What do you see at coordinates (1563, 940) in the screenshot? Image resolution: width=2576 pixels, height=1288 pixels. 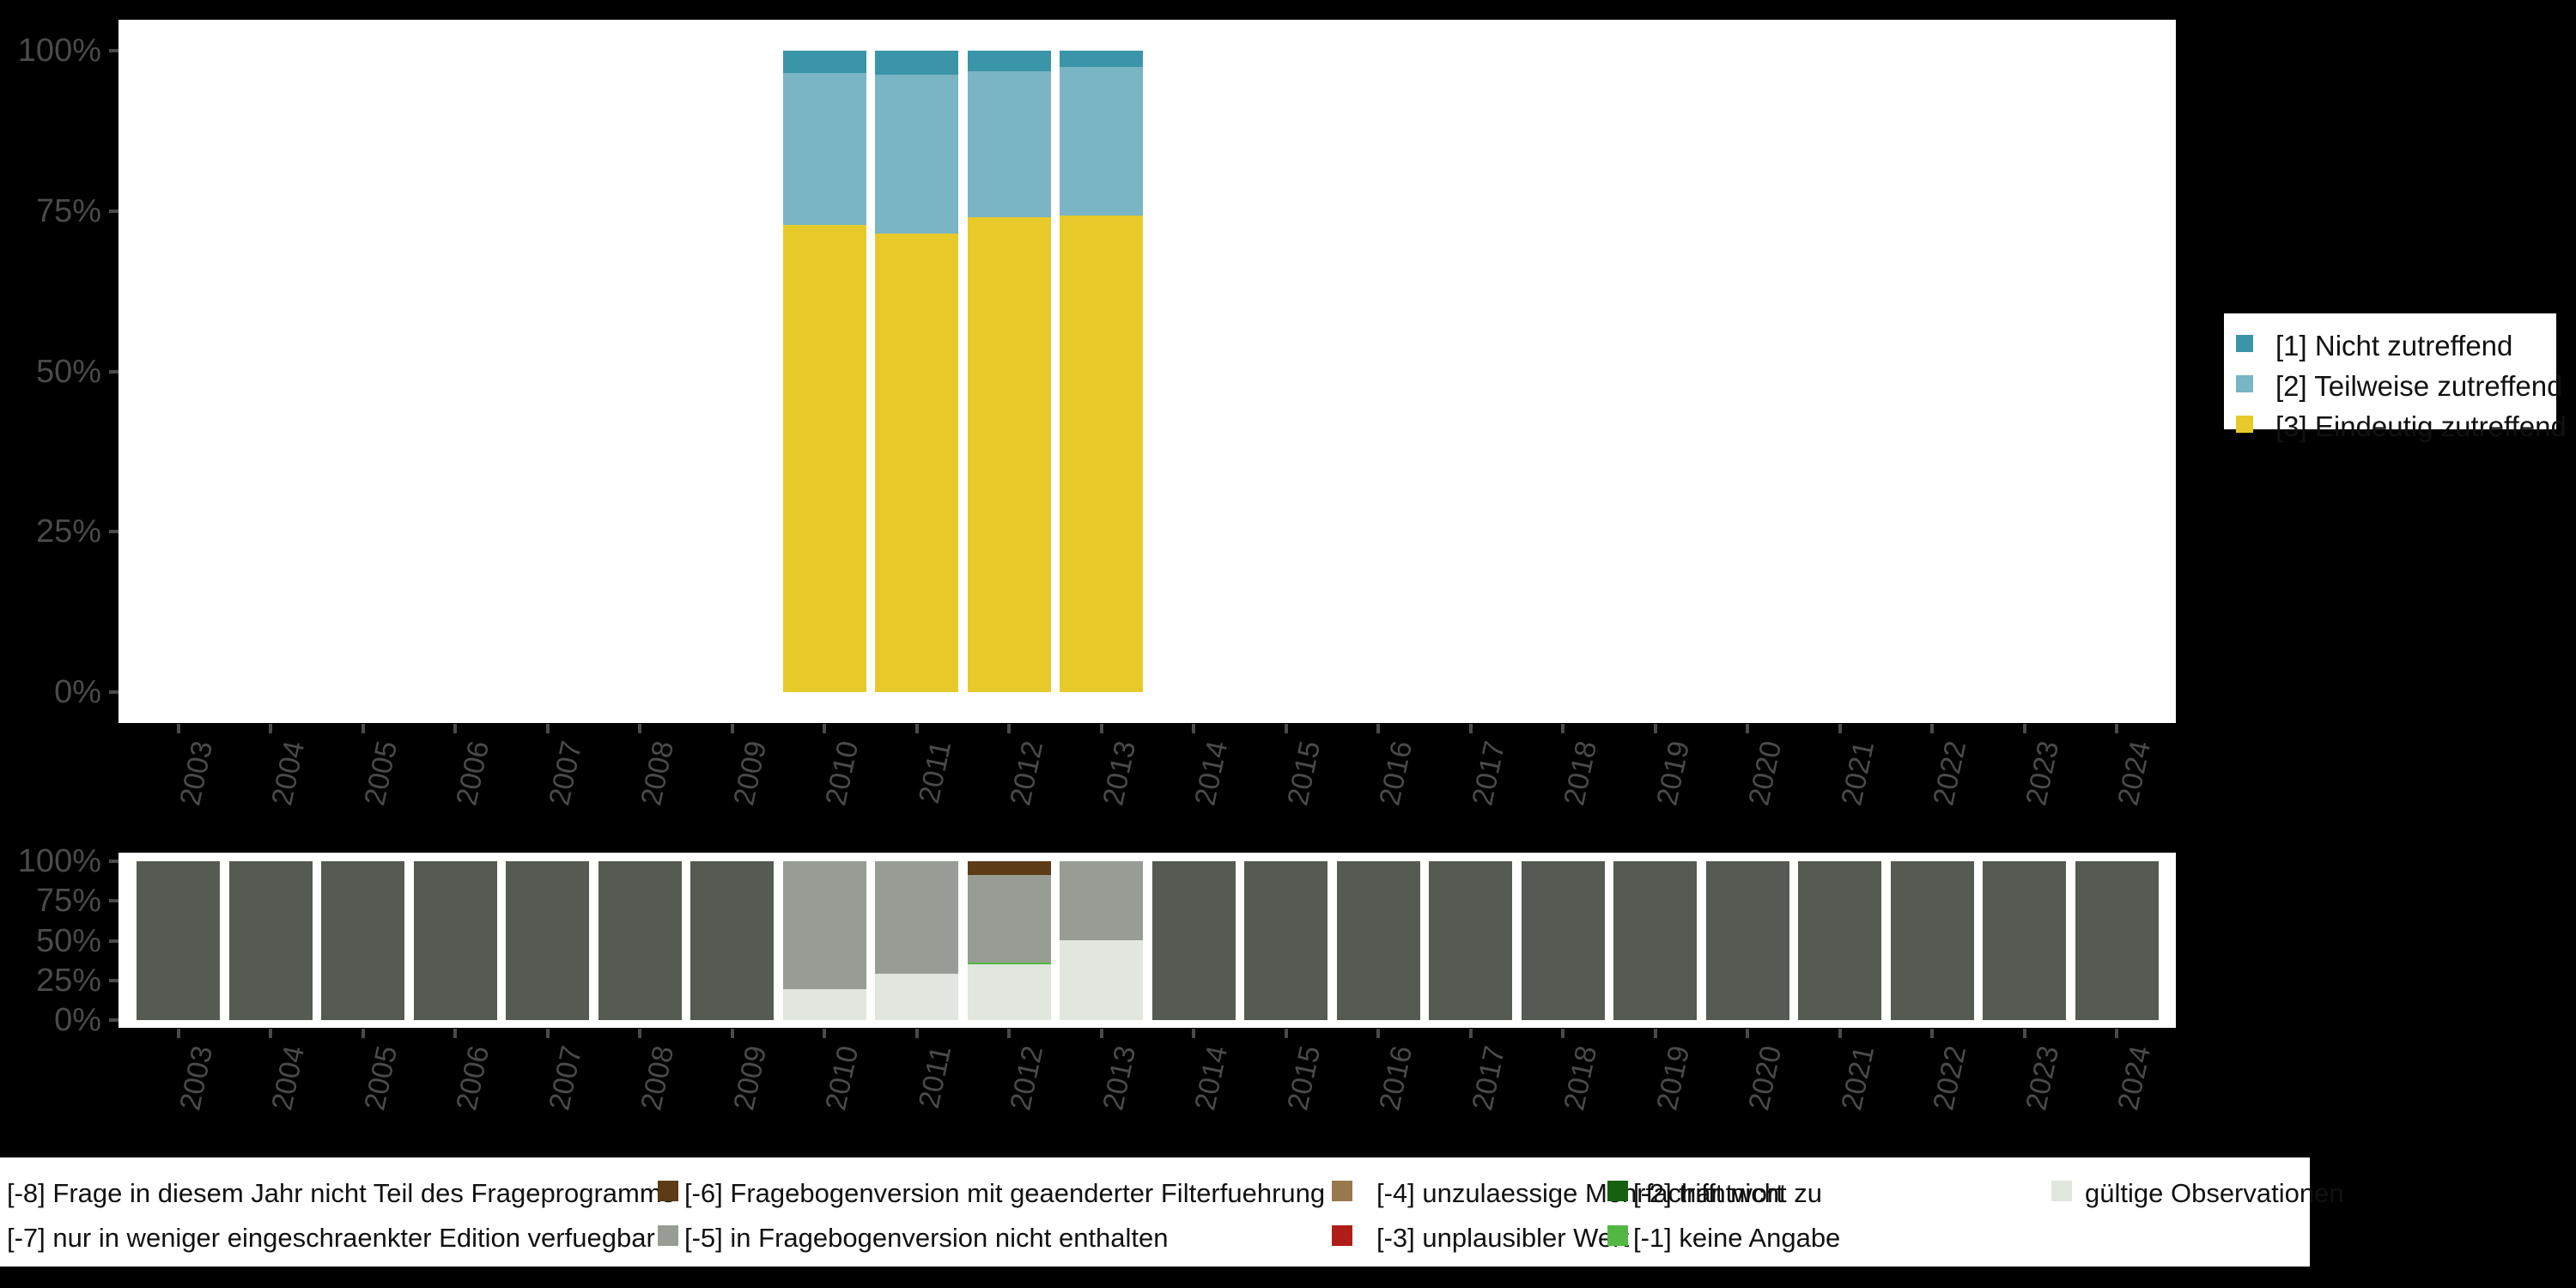 I see `bar-segment-2018-series0` at bounding box center [1563, 940].